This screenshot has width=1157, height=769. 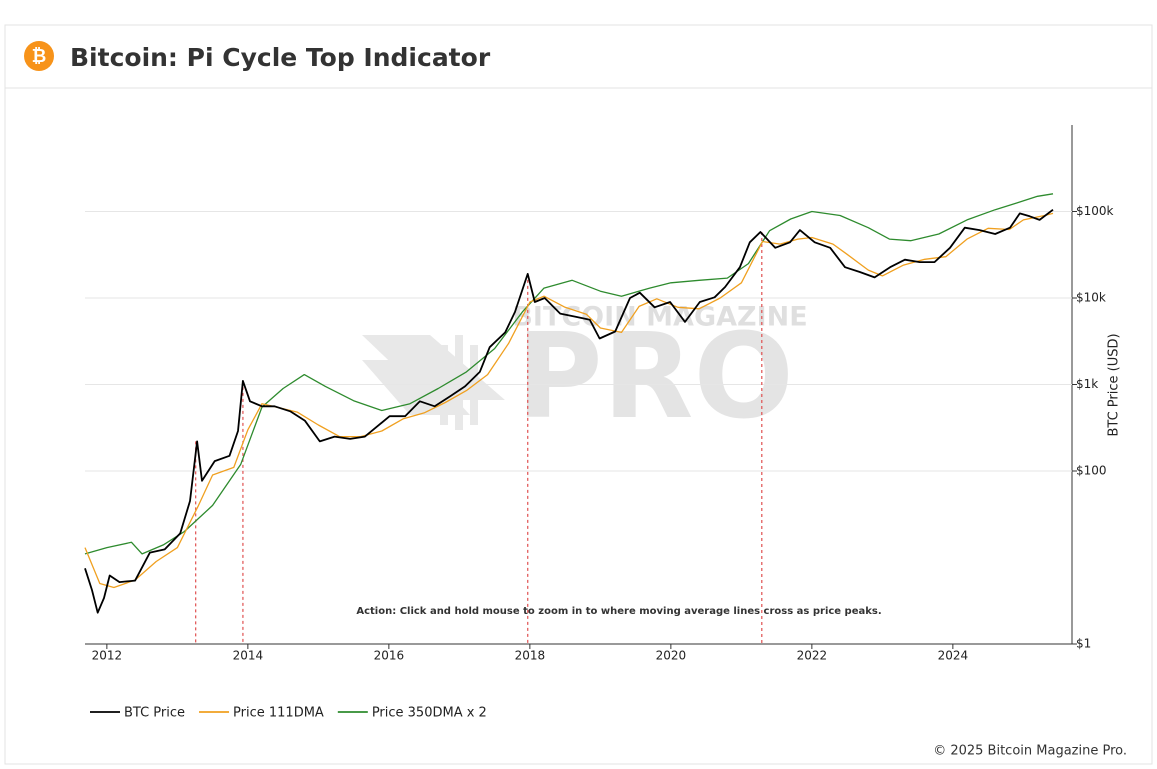 What do you see at coordinates (655, 376) in the screenshot?
I see `watermark-text: PRO` at bounding box center [655, 376].